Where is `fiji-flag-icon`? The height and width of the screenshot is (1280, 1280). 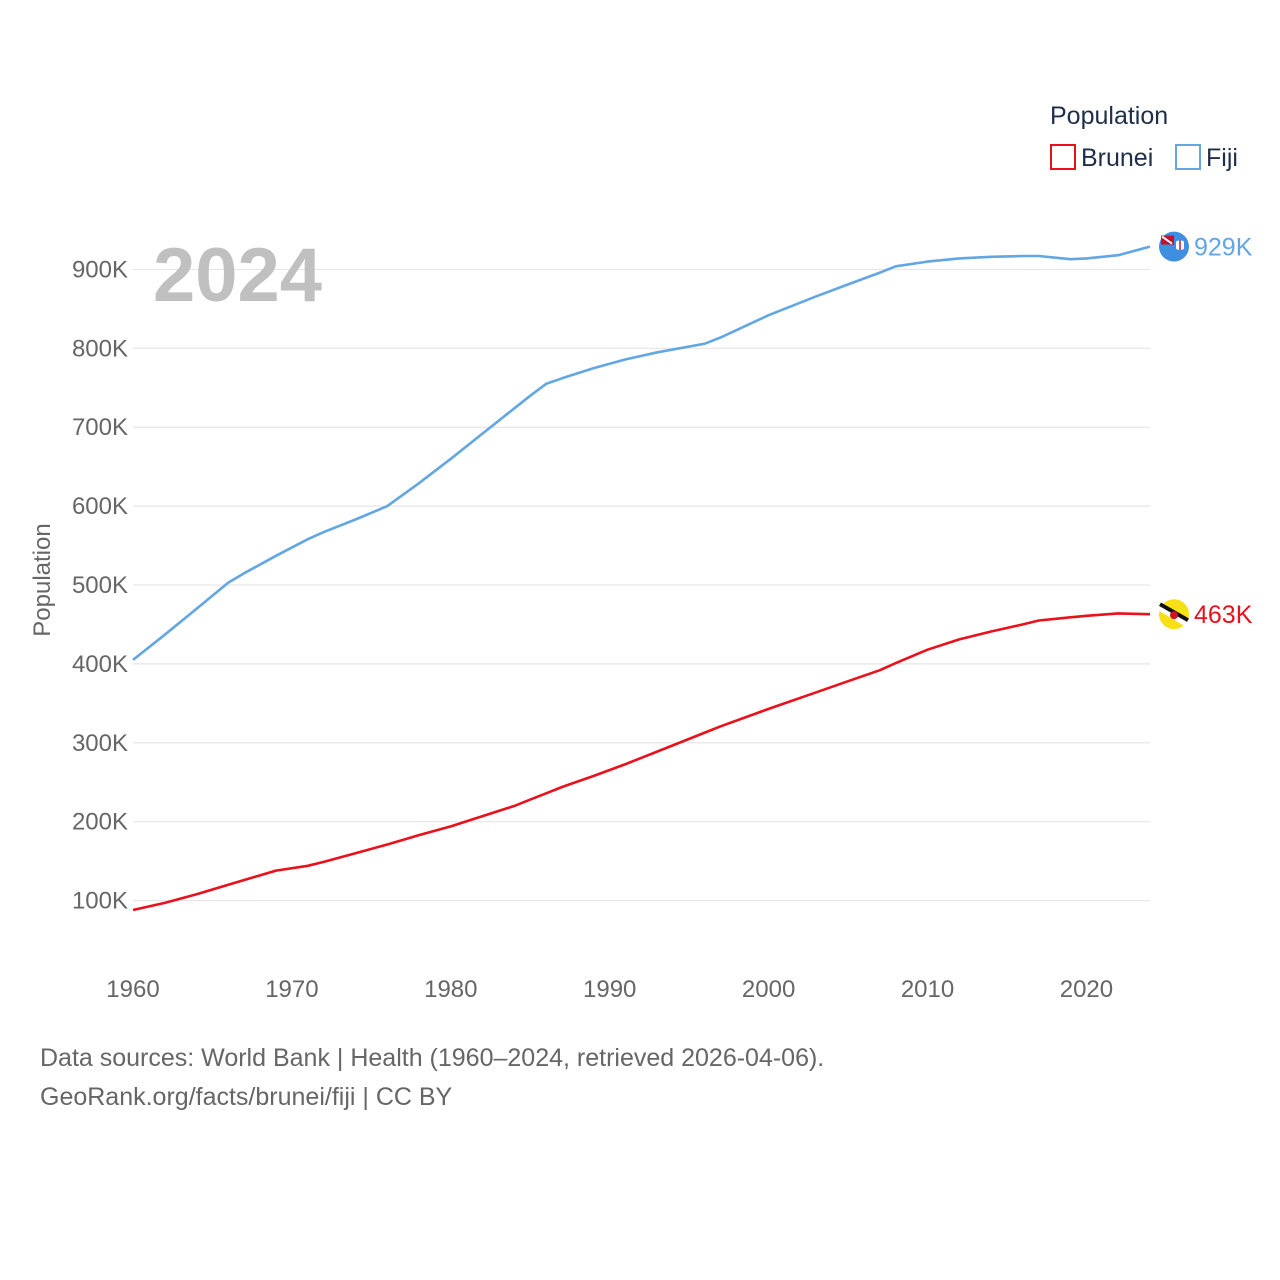
fiji-flag-icon is located at coordinates (1174, 246).